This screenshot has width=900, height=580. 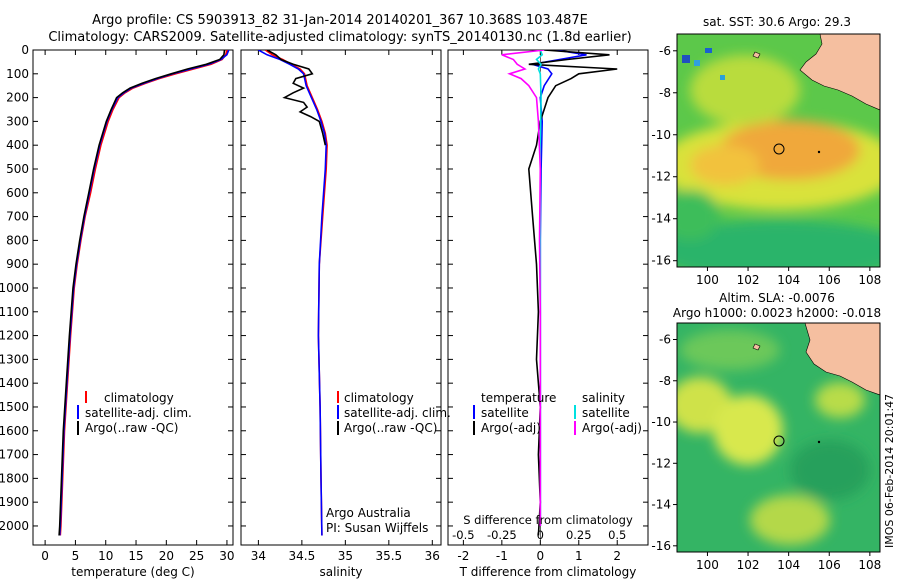 I want to click on sst-map-axes: 100 102 104 106 108 -6 -8 -10 -12 -14 -16, so click(x=766, y=165).